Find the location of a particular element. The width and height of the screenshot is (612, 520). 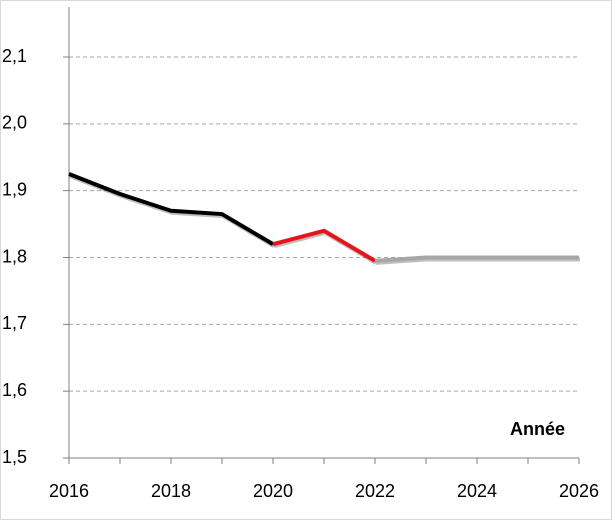

annotation: Année is located at coordinates (537, 429).